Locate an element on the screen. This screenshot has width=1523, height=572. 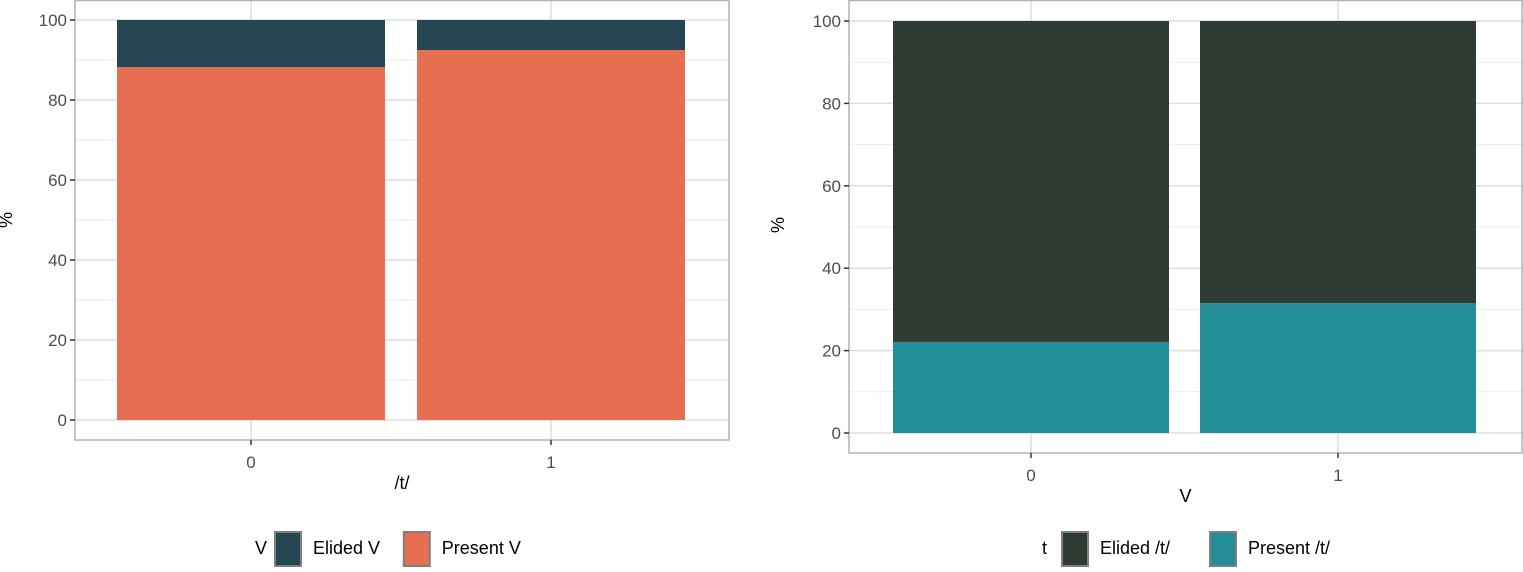
legend: t Elided /t/Present /t/ is located at coordinates (1186, 549).